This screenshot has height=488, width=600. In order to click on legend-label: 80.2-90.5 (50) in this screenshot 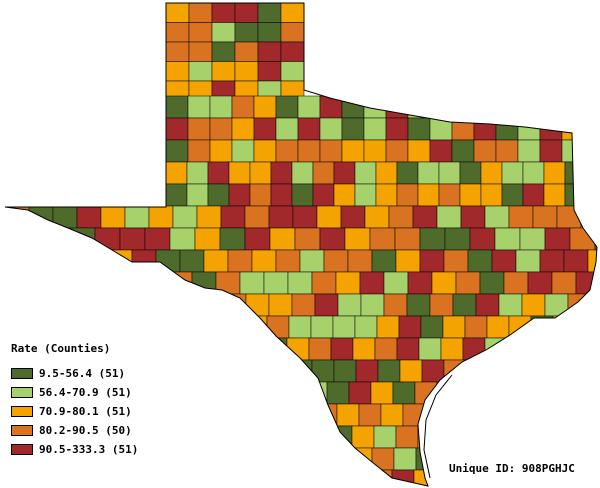, I will do `click(85, 430)`.